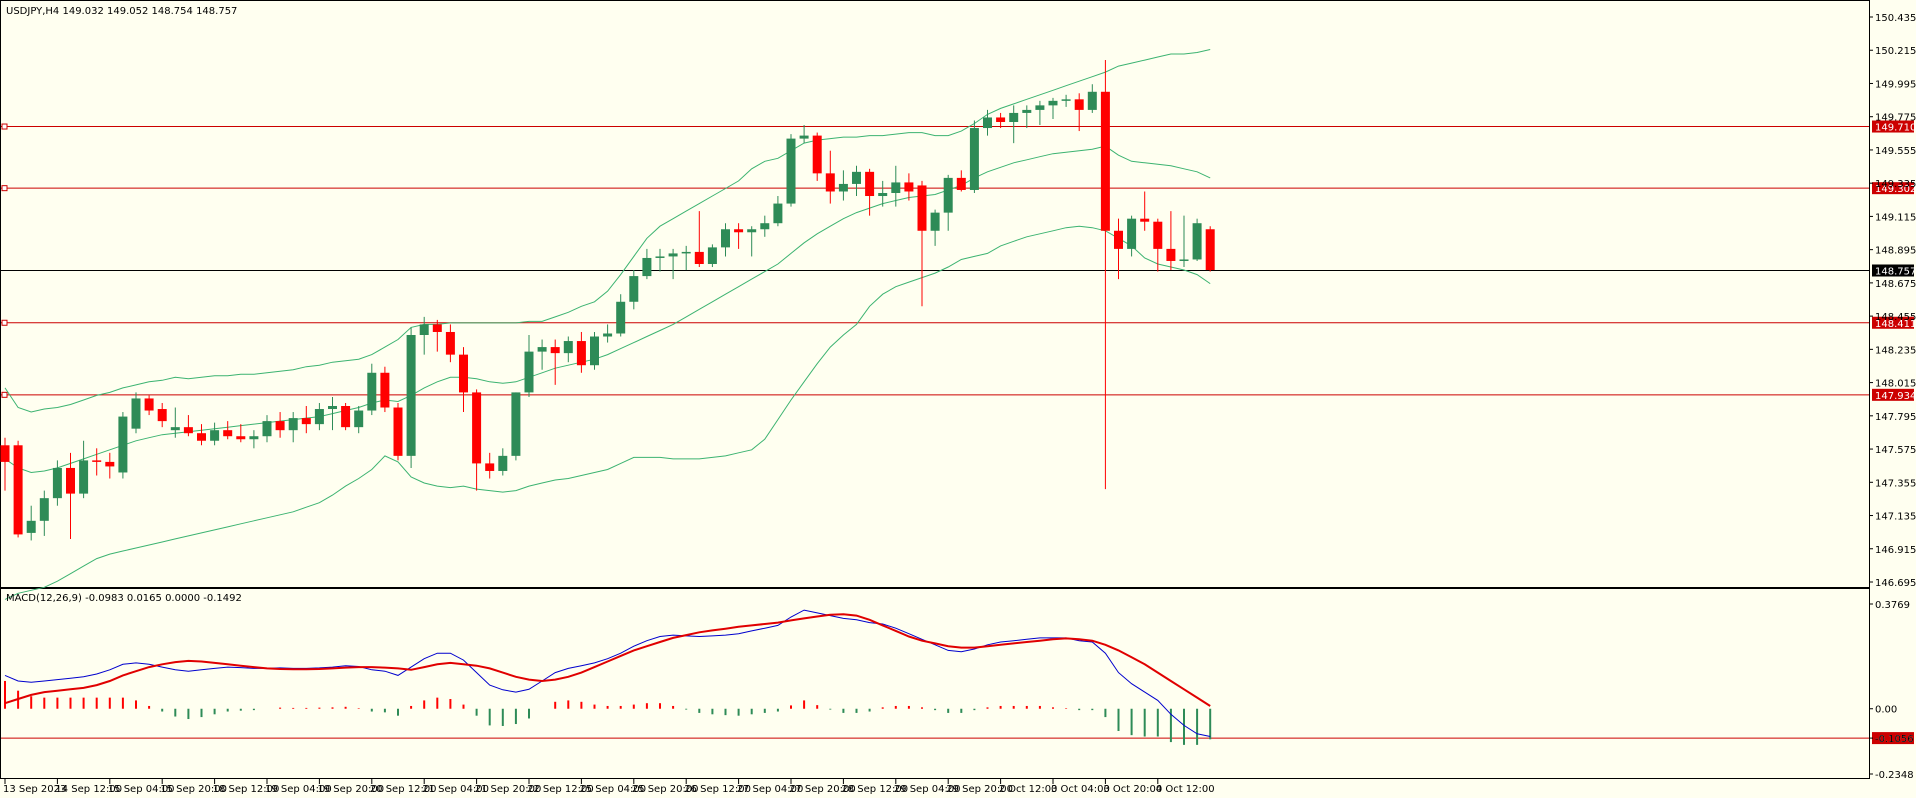  What do you see at coordinates (560, 789) in the screenshot?
I see `time-tick-label: 22 Sep 12:00` at bounding box center [560, 789].